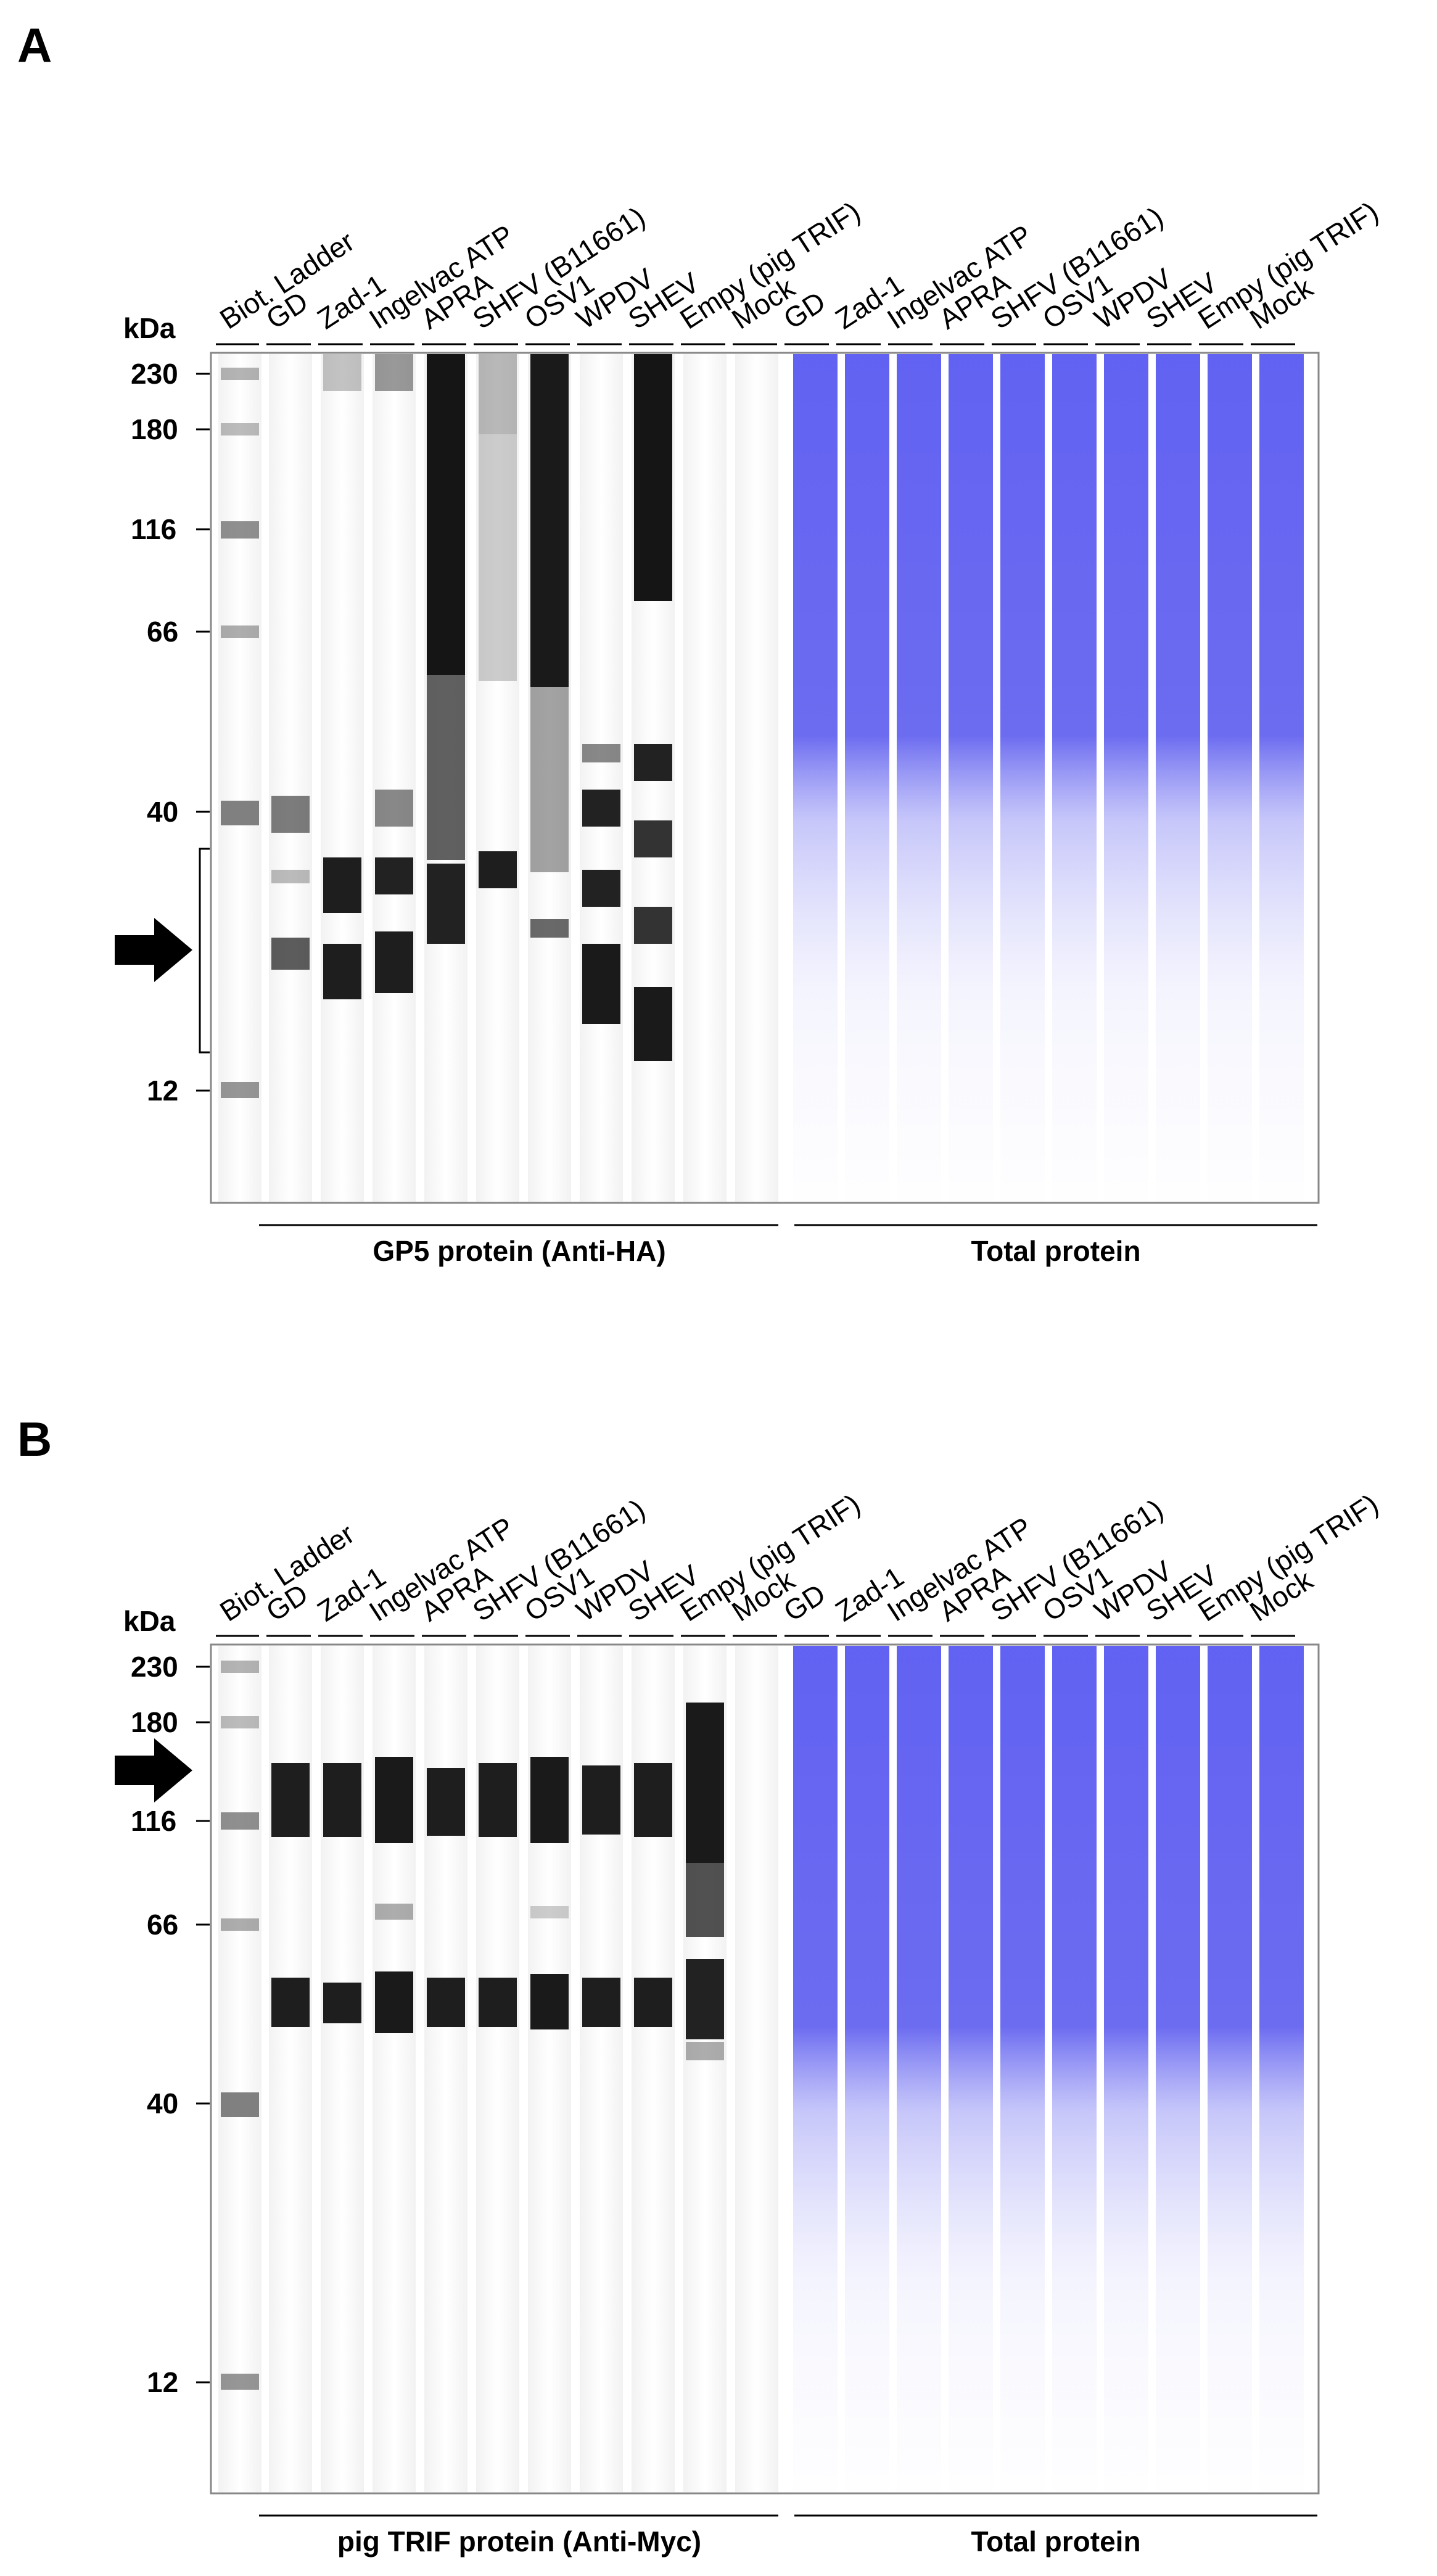 The height and width of the screenshot is (2576, 1437). What do you see at coordinates (34, 45) in the screenshot?
I see `panel-letter: A` at bounding box center [34, 45].